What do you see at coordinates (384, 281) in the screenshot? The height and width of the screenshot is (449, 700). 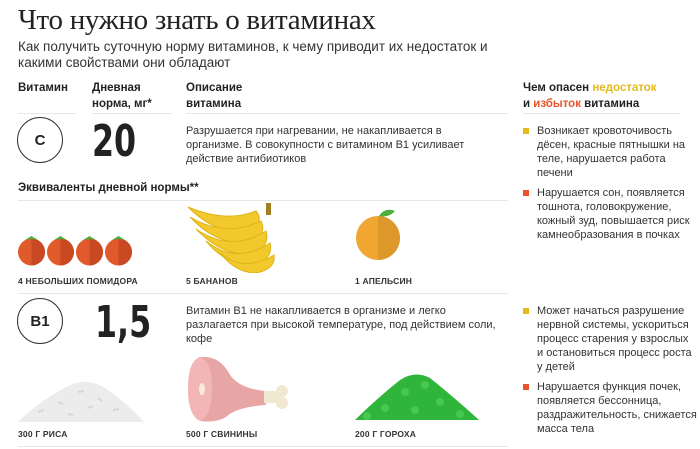 I see `food-label: 1 АПЕЛЬСИН` at bounding box center [384, 281].